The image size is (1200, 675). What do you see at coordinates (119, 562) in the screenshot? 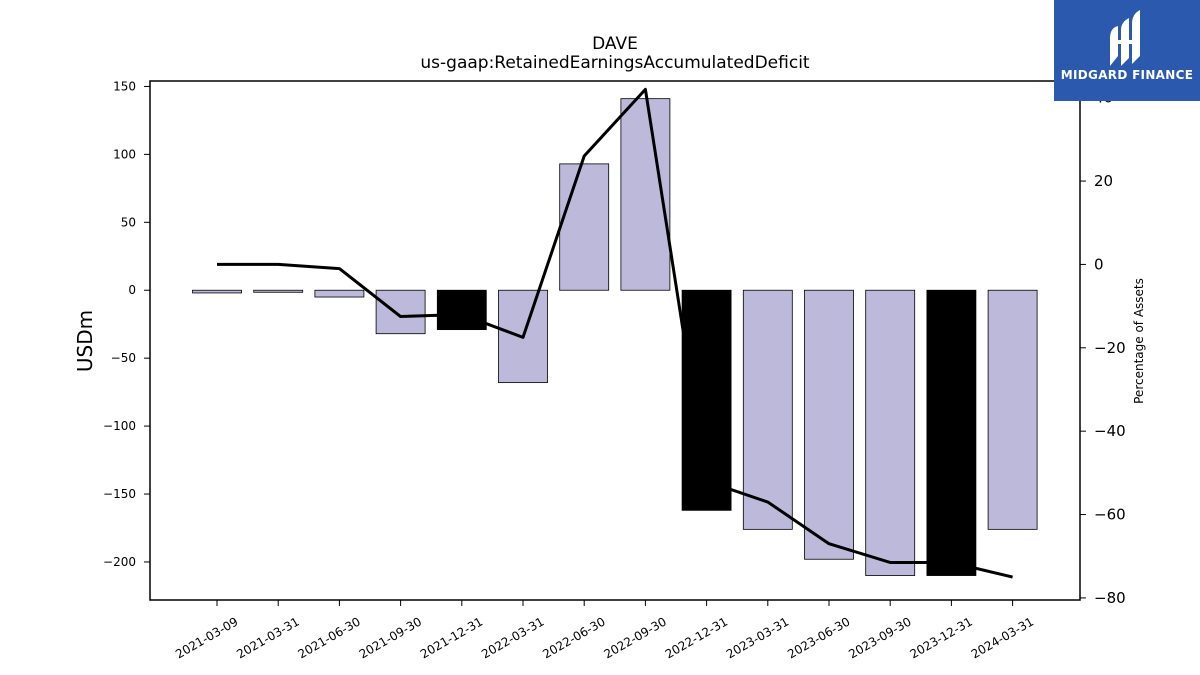
I see `y-tick-label: −200` at bounding box center [119, 562].